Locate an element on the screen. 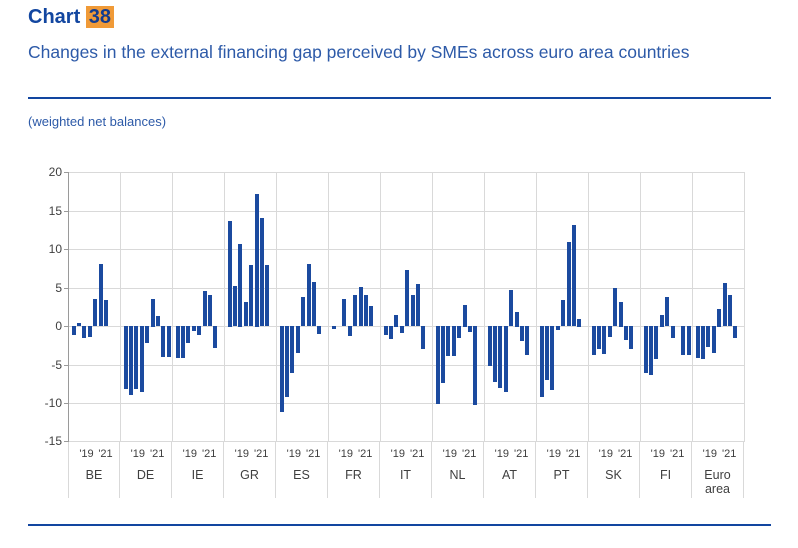 This screenshot has height=548, width=798. country-label: PT is located at coordinates (561, 475).